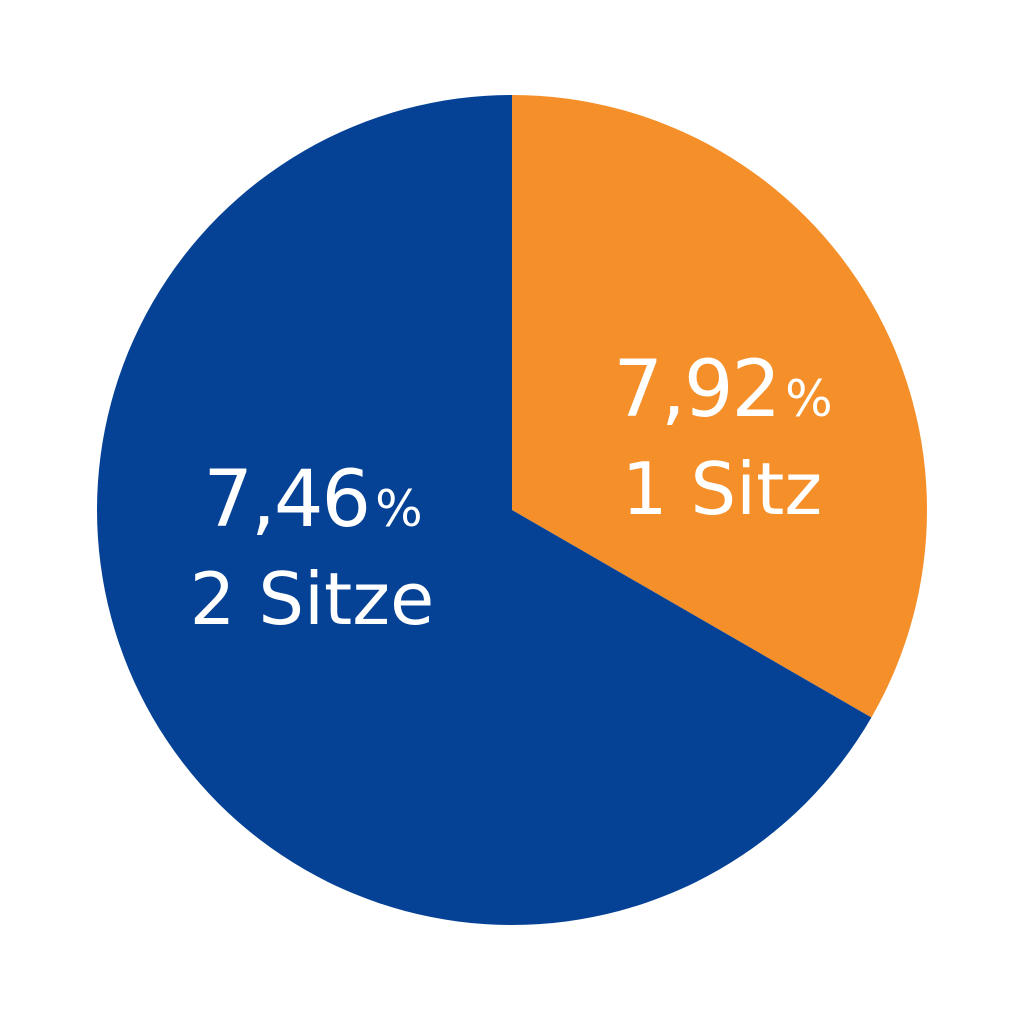  What do you see at coordinates (312, 549) in the screenshot?
I see `slice-label-blue: 7,46% 2 Sitze` at bounding box center [312, 549].